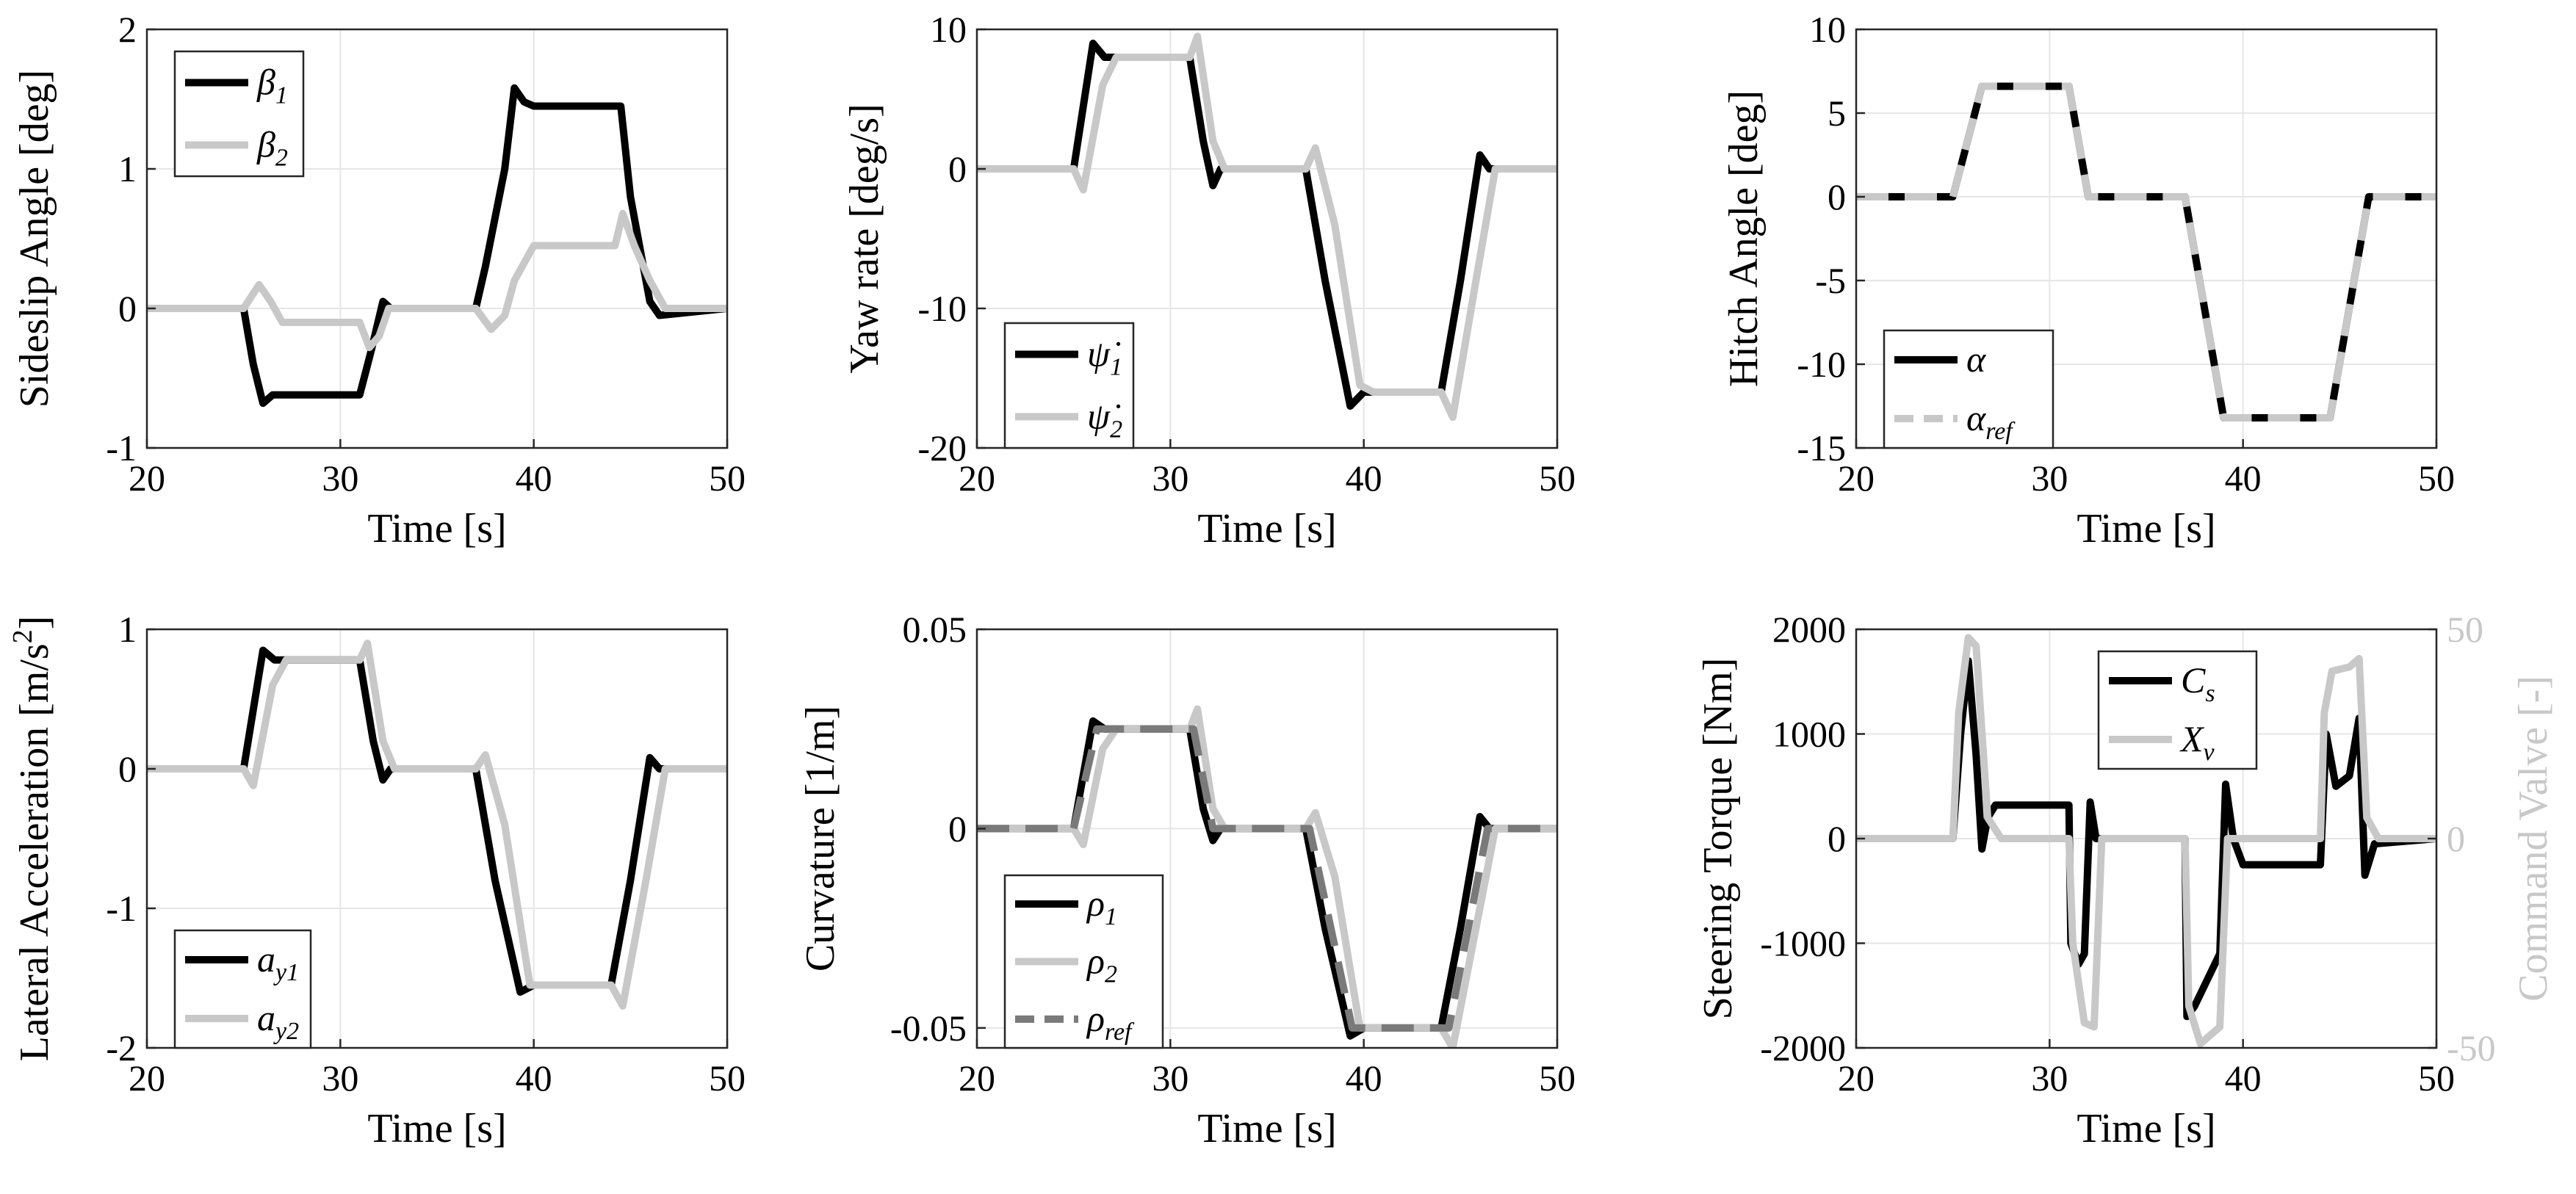  Describe the element at coordinates (821, 839) in the screenshot. I see `y-axis-label-curvature: Curvature [1/m]` at that location.